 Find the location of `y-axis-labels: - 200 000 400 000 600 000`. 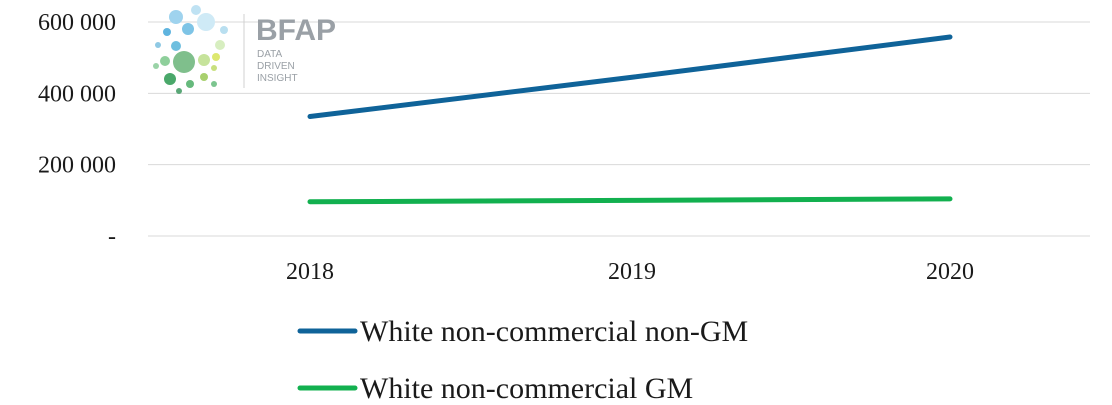

y-axis-labels: - 200 000 400 000 600 000 is located at coordinates (77, 130).